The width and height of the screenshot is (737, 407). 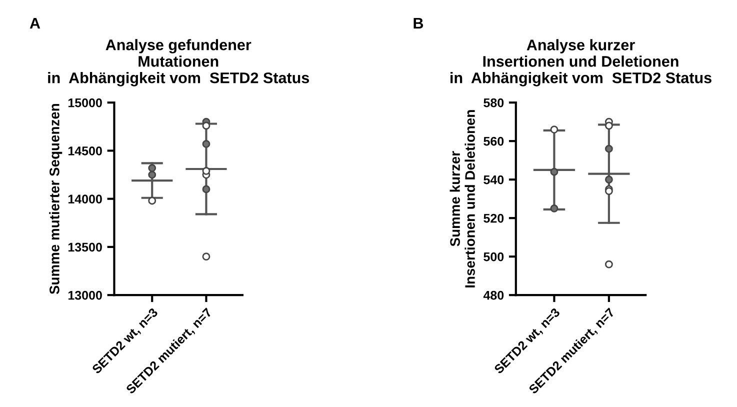 What do you see at coordinates (85, 151) in the screenshot?
I see `y-tick-label: 14500` at bounding box center [85, 151].